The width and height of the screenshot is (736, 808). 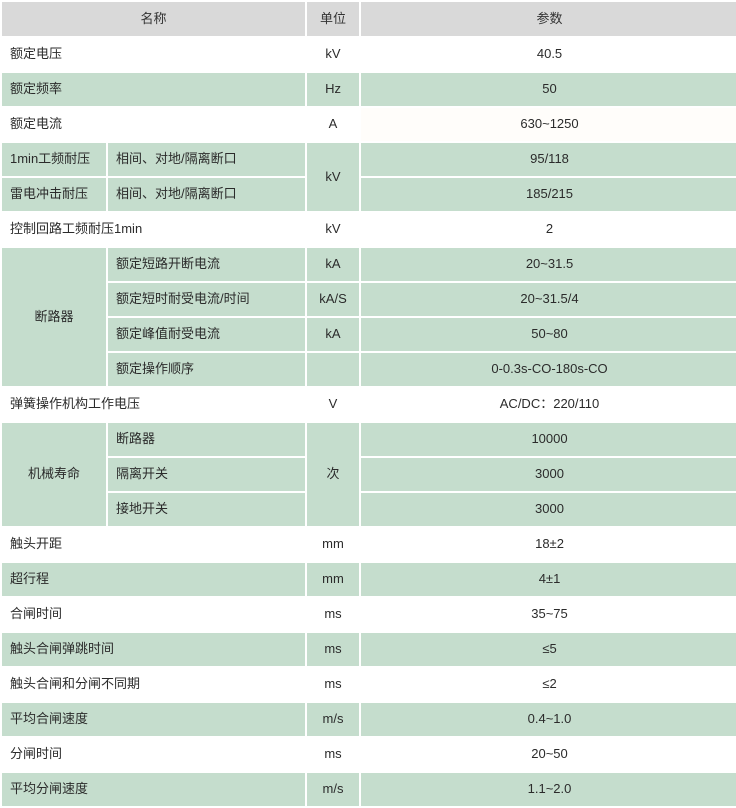 I want to click on row-group-label: 机械寿命, so click(x=54, y=474).